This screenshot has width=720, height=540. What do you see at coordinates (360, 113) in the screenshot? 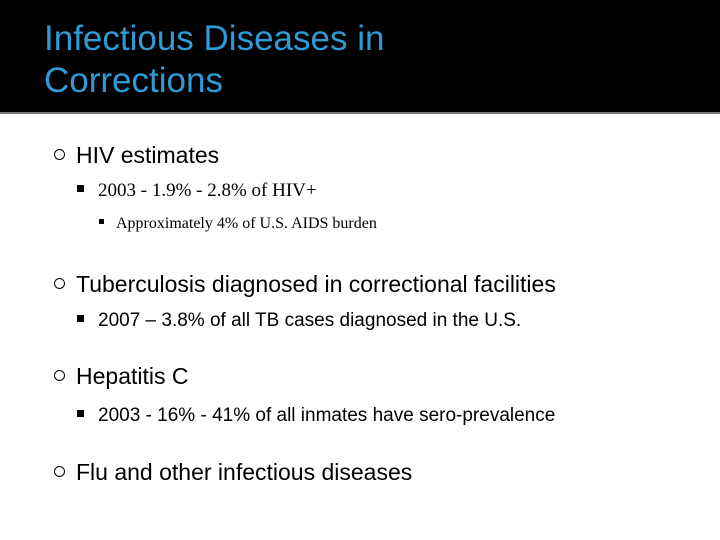
I see `title-divider` at bounding box center [360, 113].